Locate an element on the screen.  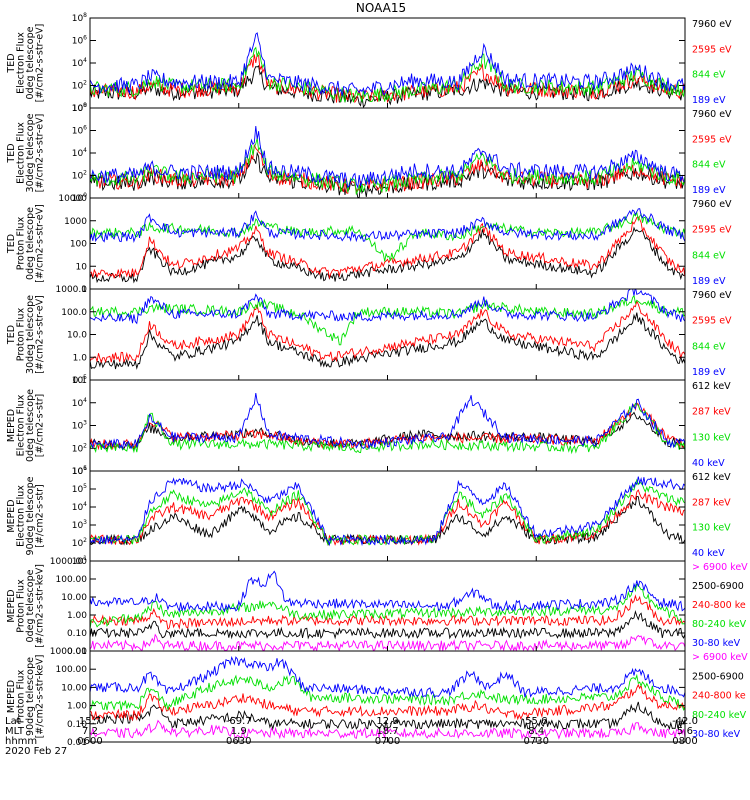
panel-4-series is located at coordinates (387, 329).